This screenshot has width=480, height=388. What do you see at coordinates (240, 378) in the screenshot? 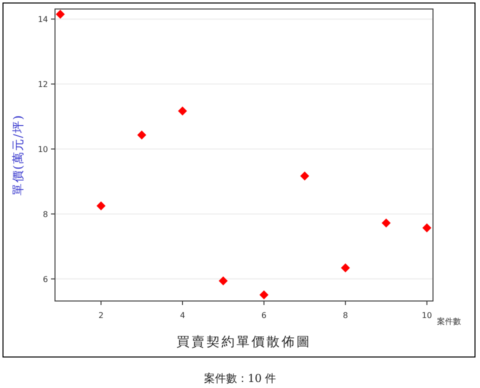
I see `text: 案件數：10 件` at bounding box center [240, 378].